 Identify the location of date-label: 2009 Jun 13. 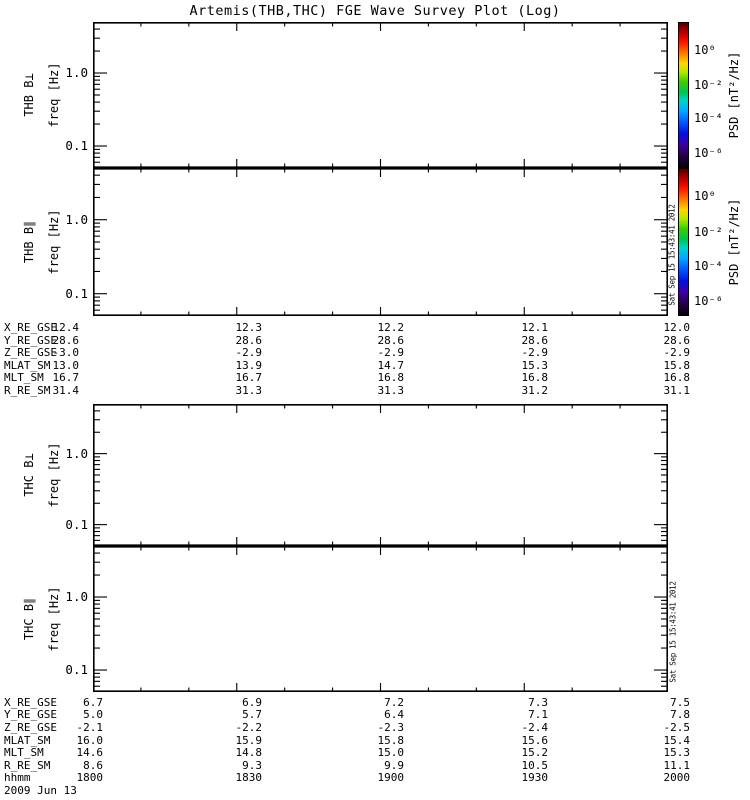
(40, 790).